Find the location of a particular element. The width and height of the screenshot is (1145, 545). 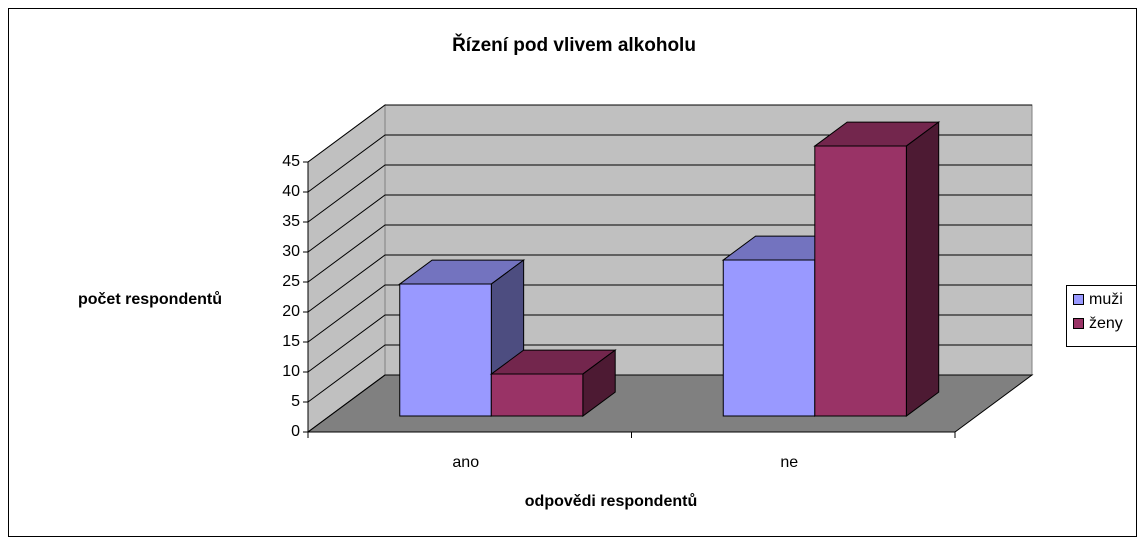

y-tick-label: 40 is located at coordinates (291, 191).